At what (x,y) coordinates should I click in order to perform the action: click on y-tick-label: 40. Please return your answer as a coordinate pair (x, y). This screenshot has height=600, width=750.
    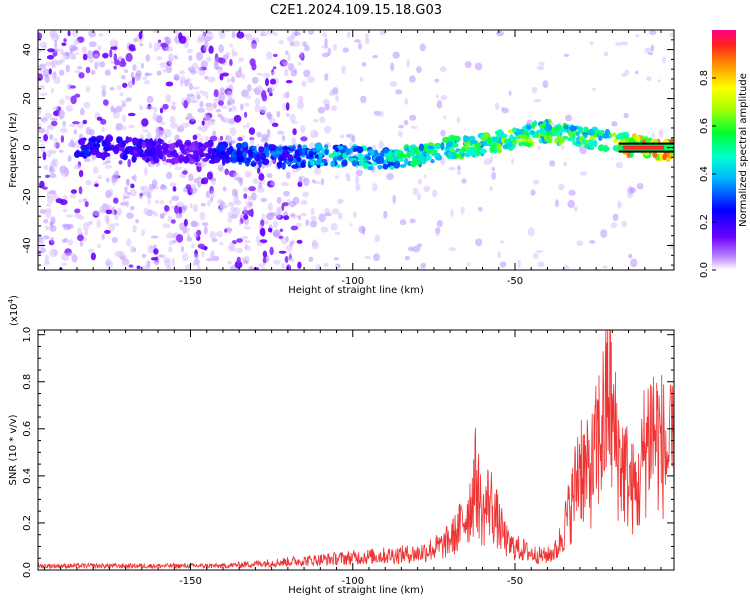
    Looking at the image, I should click on (27, 49).